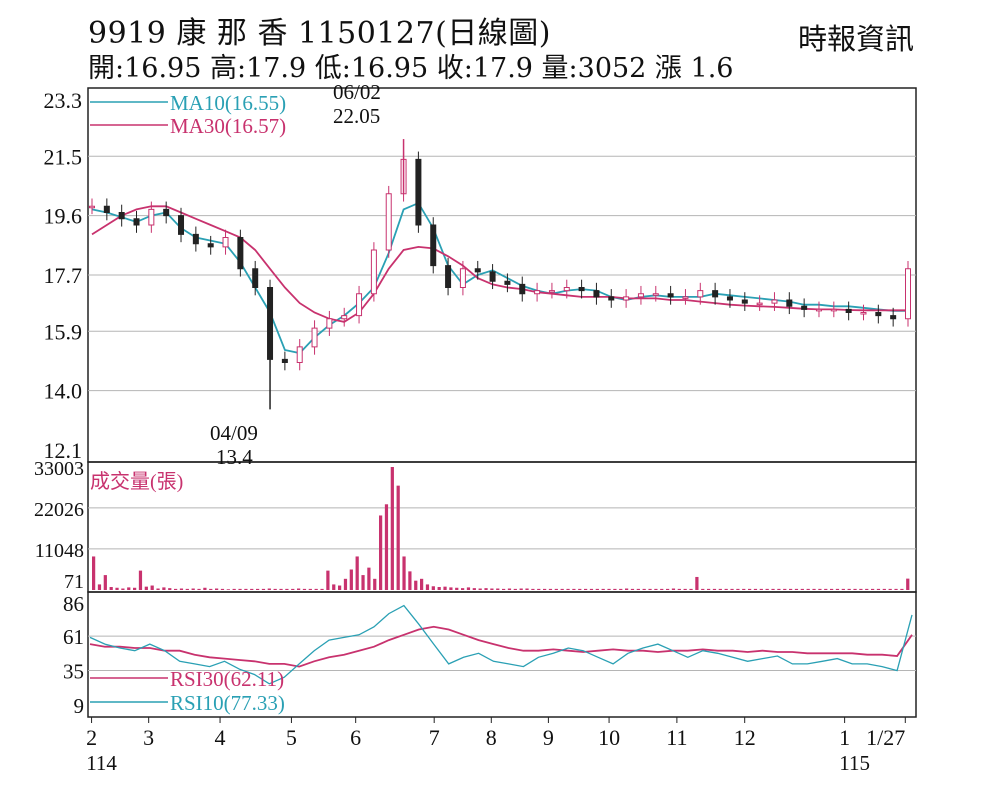 This screenshot has width=1000, height=800. I want to click on x-tick-label: 9, so click(548, 737).